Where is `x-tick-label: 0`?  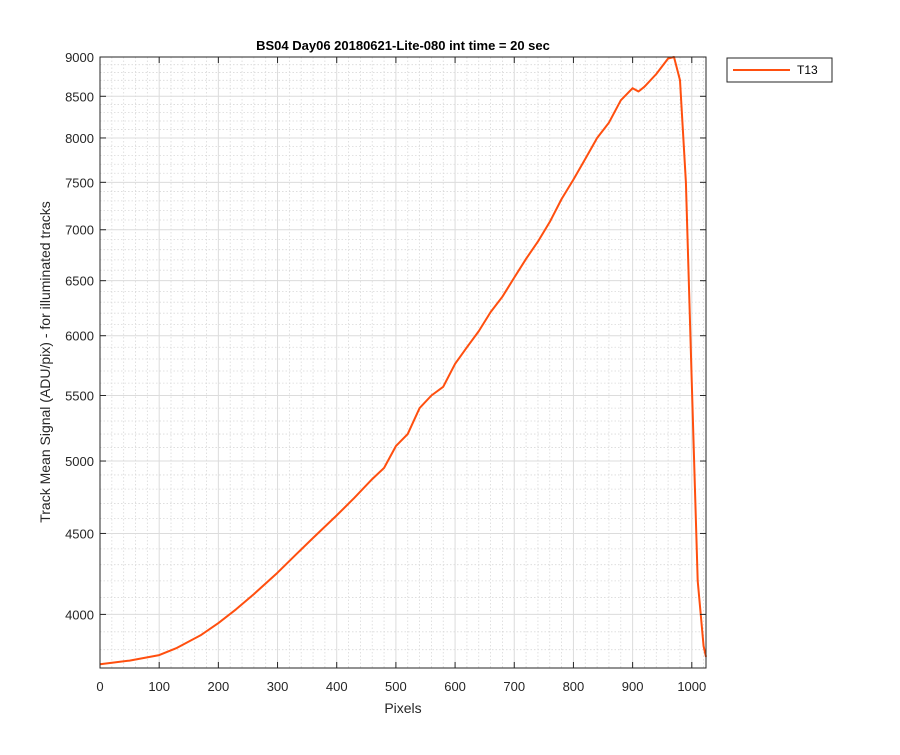
x-tick-label: 0 is located at coordinates (99, 686).